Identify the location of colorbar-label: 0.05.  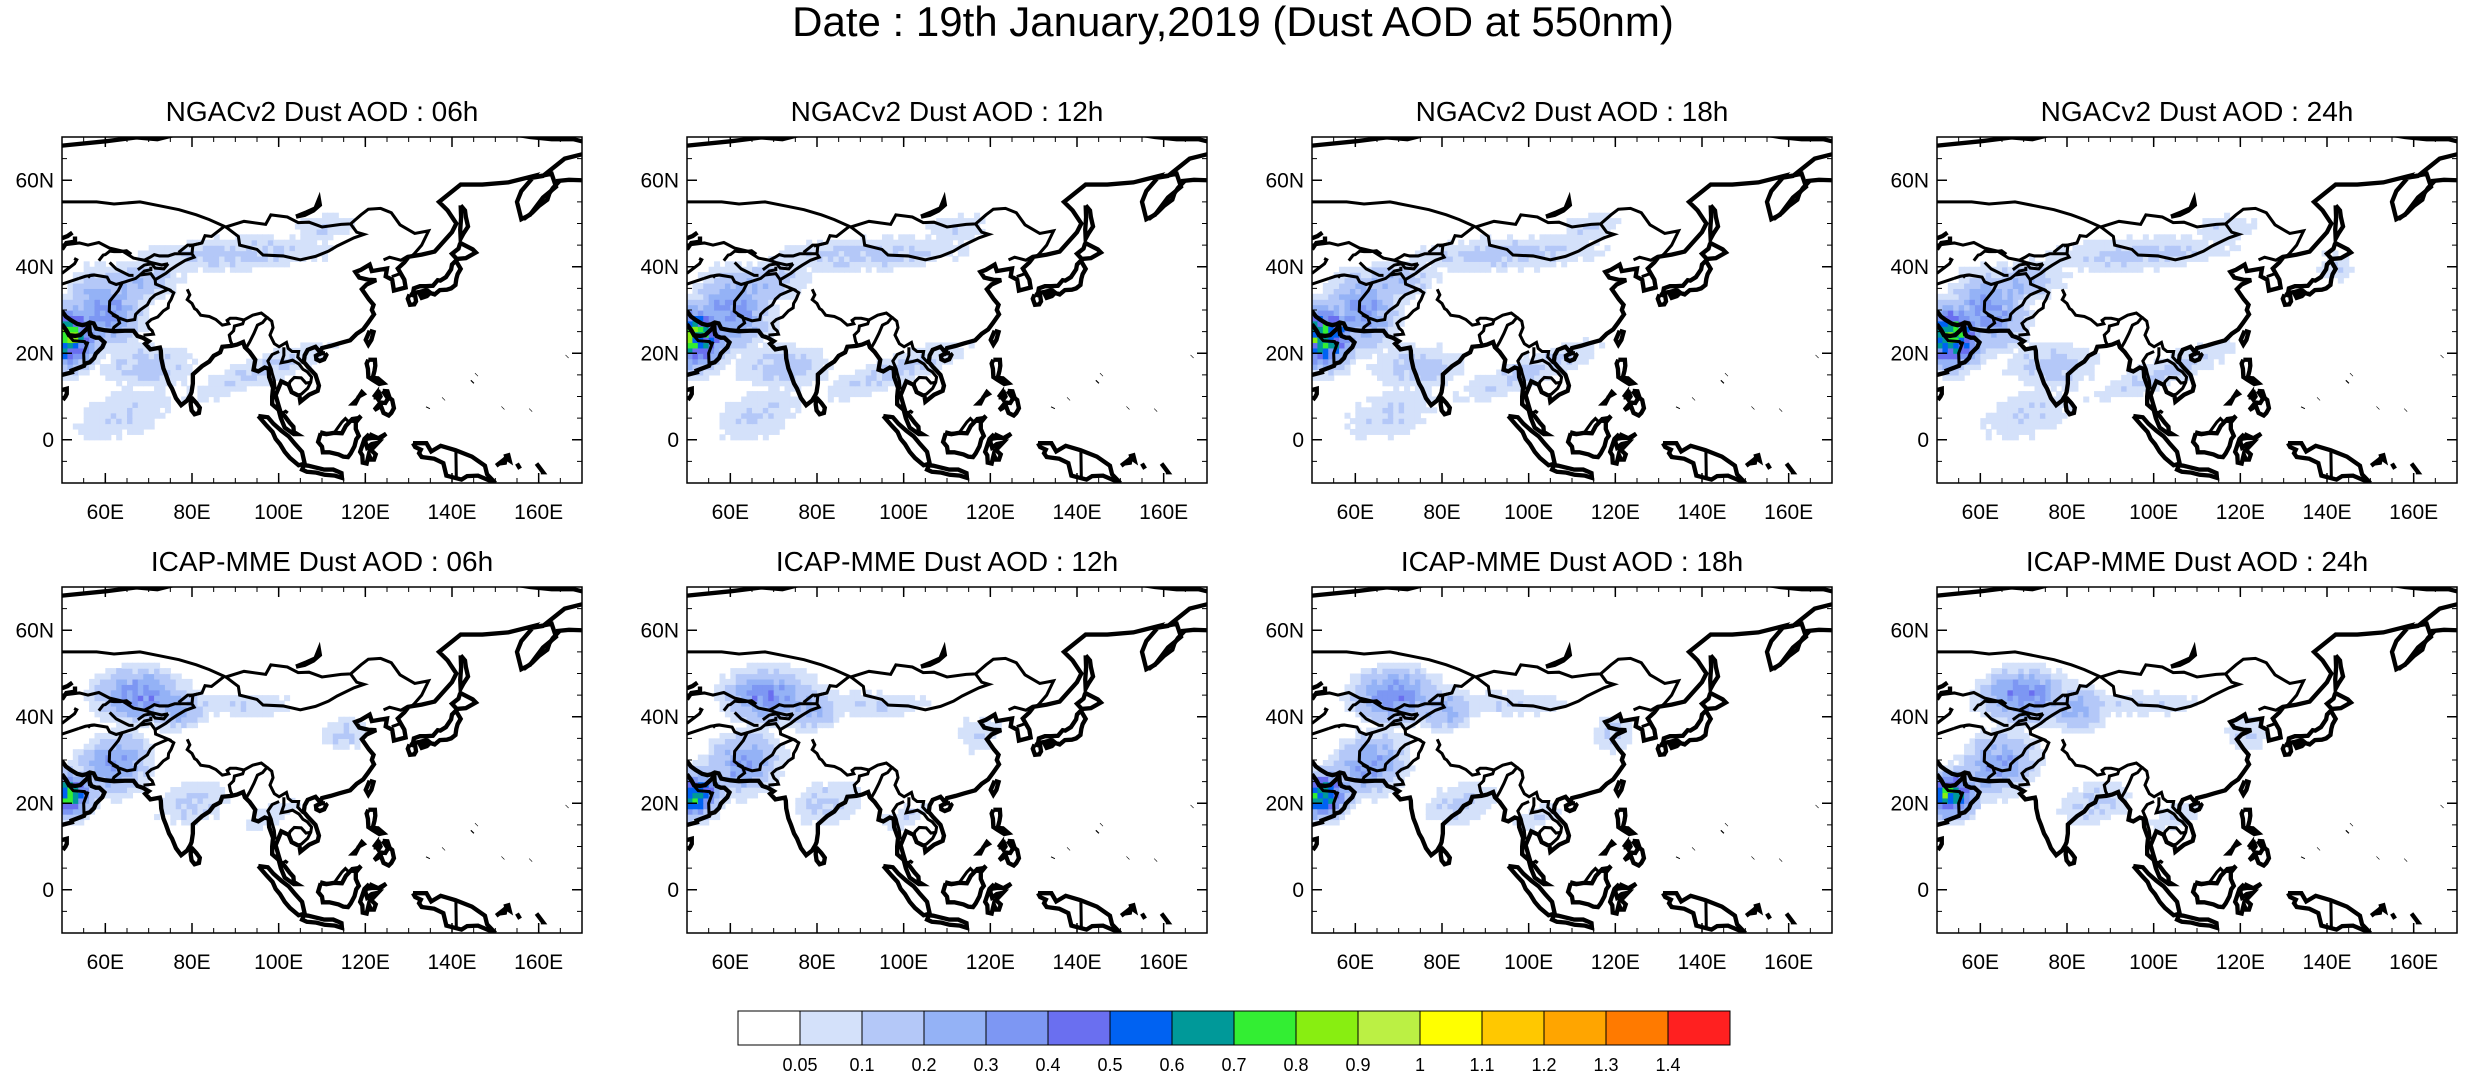
(799, 1063).